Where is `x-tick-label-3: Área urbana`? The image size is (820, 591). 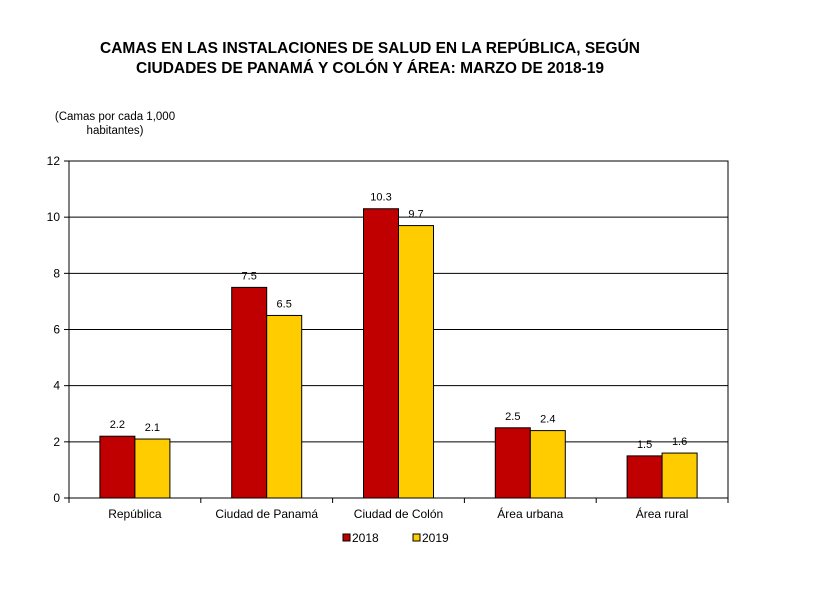
x-tick-label-3: Área urbana is located at coordinates (530, 513).